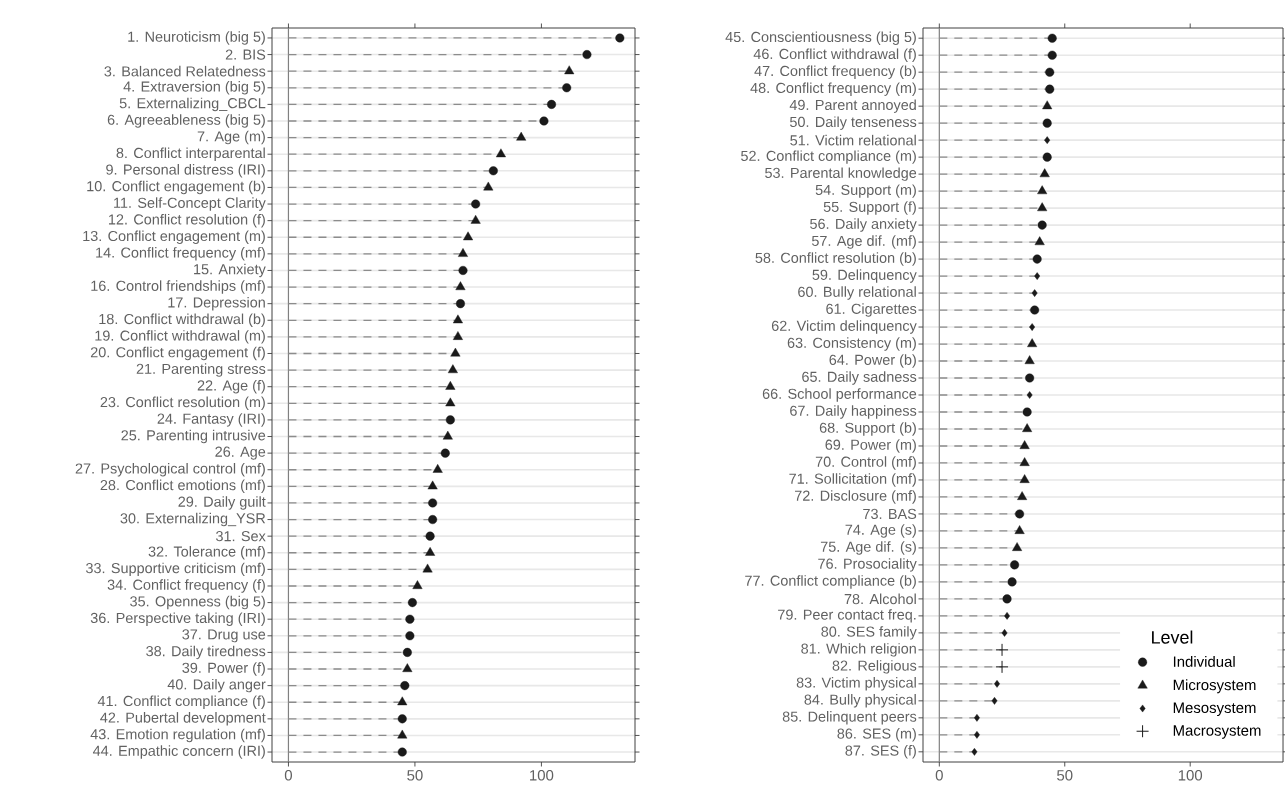 The height and width of the screenshot is (790, 1285). What do you see at coordinates (859, 378) in the screenshot?
I see `y-tick-label: 65. Daily sadness` at bounding box center [859, 378].